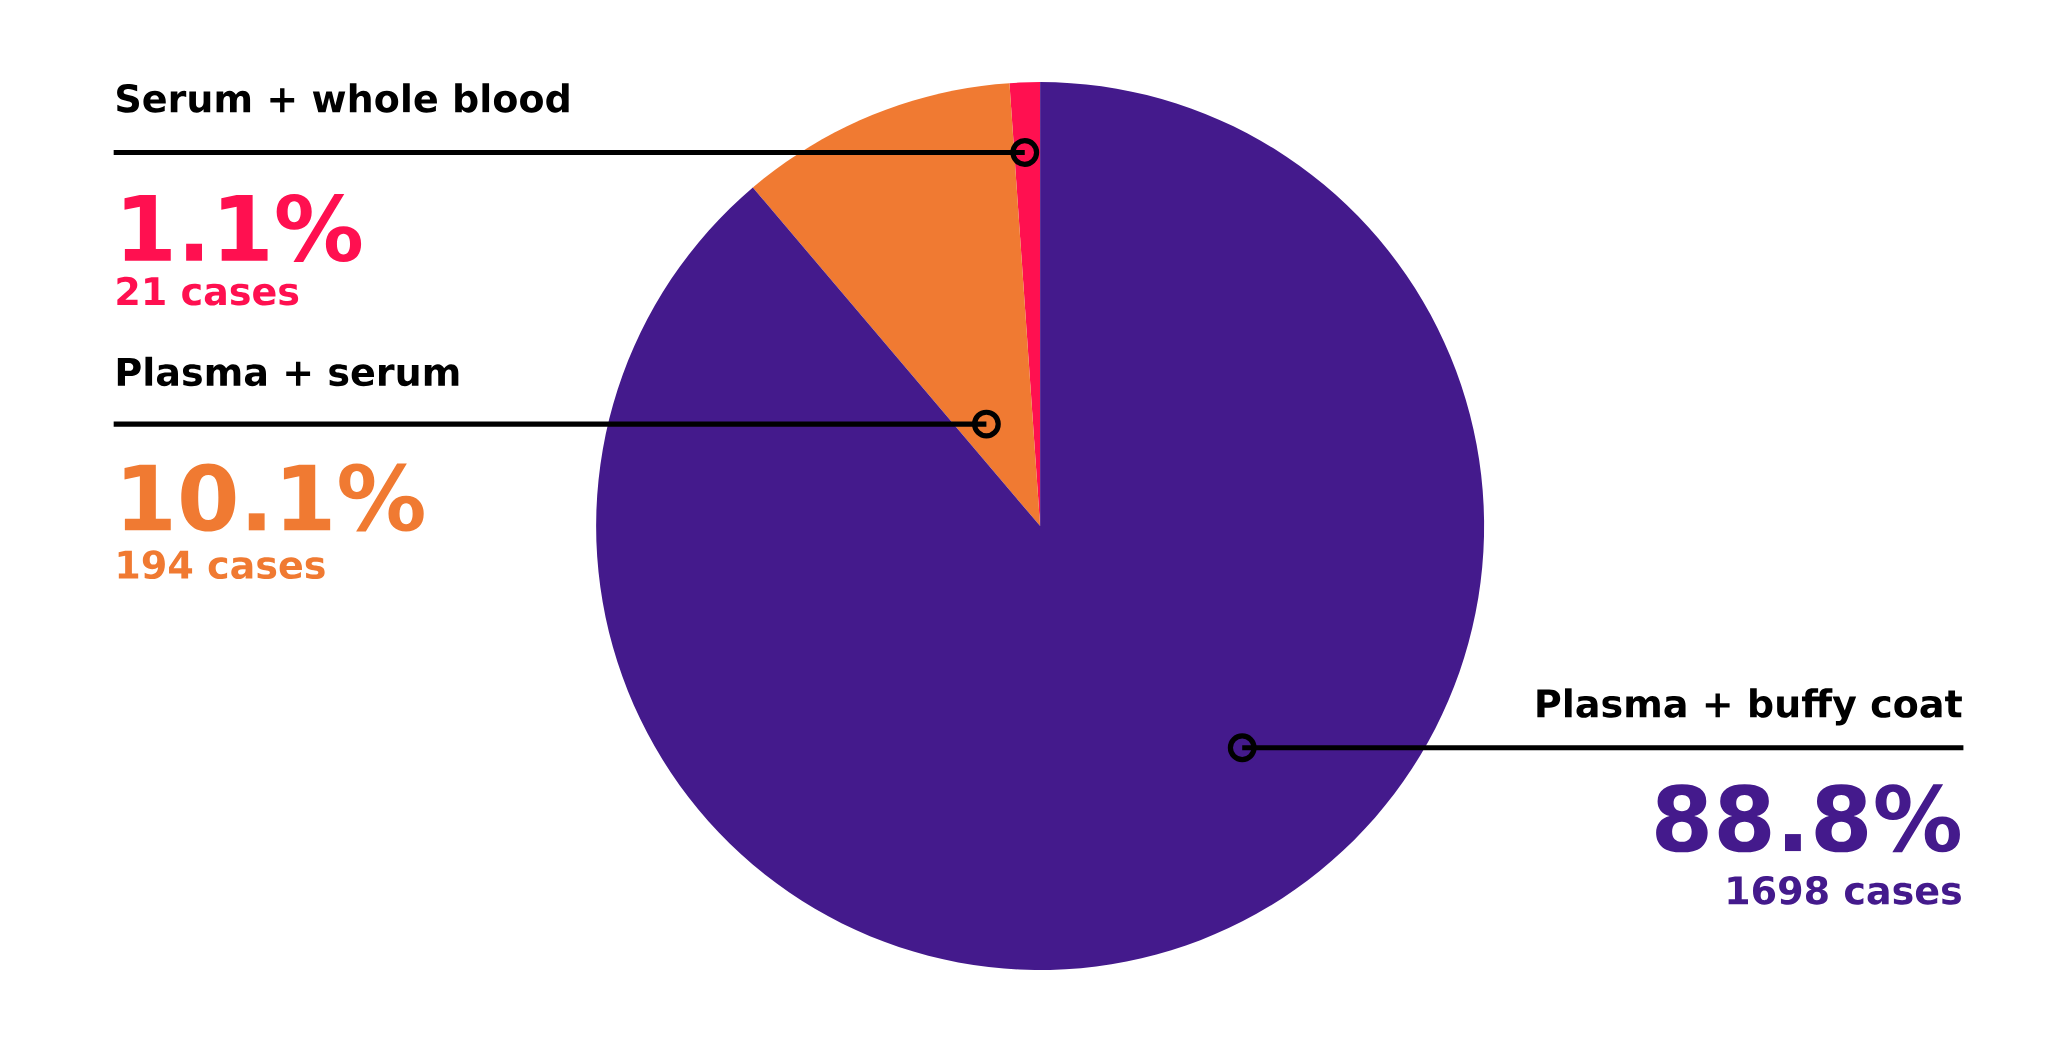  Describe the element at coordinates (274, 497) in the screenshot. I see `data-label: 10.1%` at that location.